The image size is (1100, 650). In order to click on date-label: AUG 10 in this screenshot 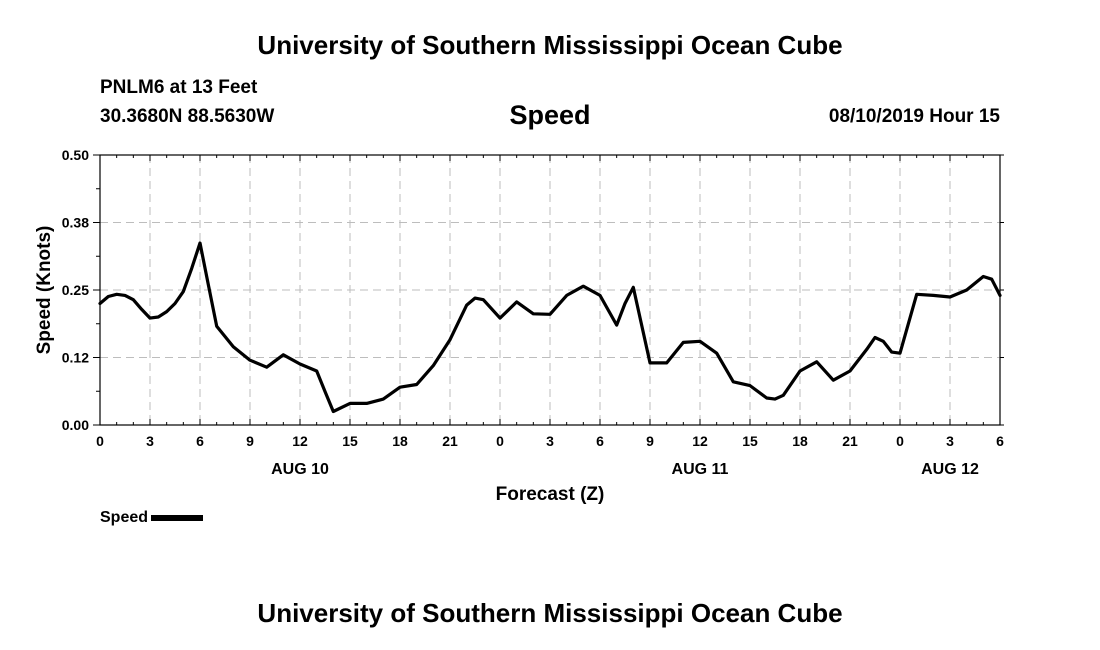, I will do `click(300, 469)`.